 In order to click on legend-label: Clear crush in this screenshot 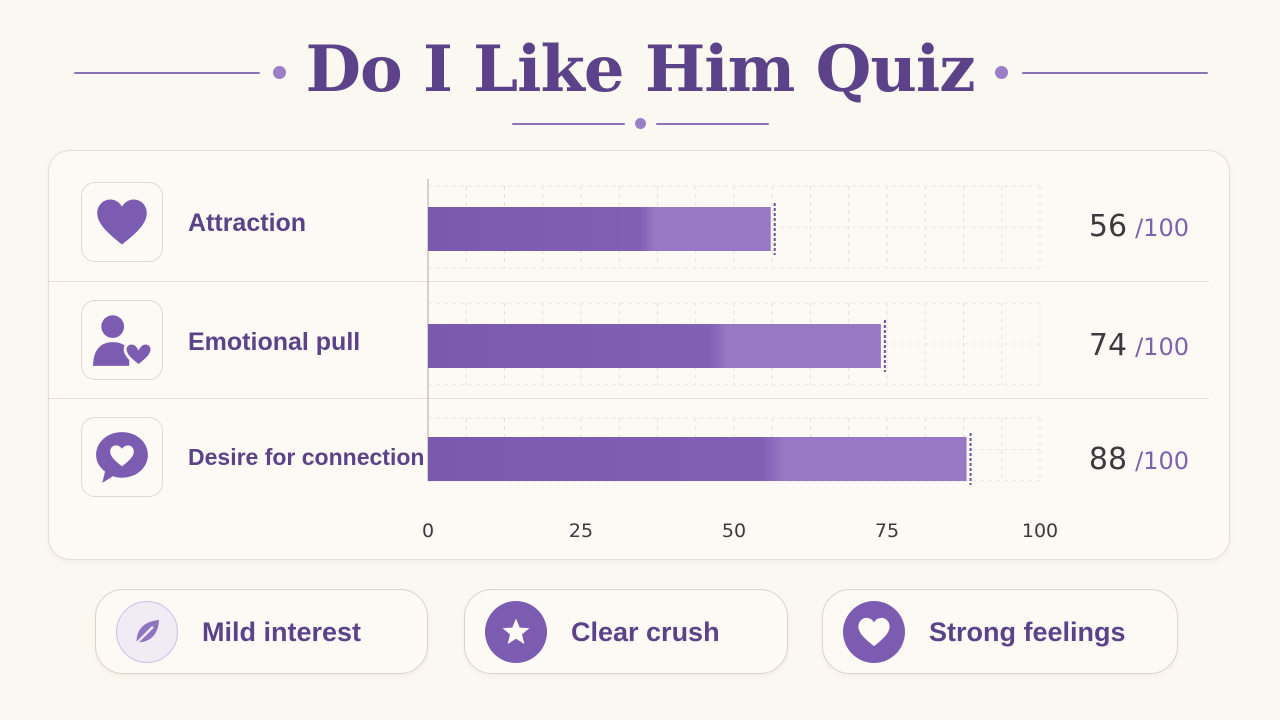, I will do `click(645, 631)`.